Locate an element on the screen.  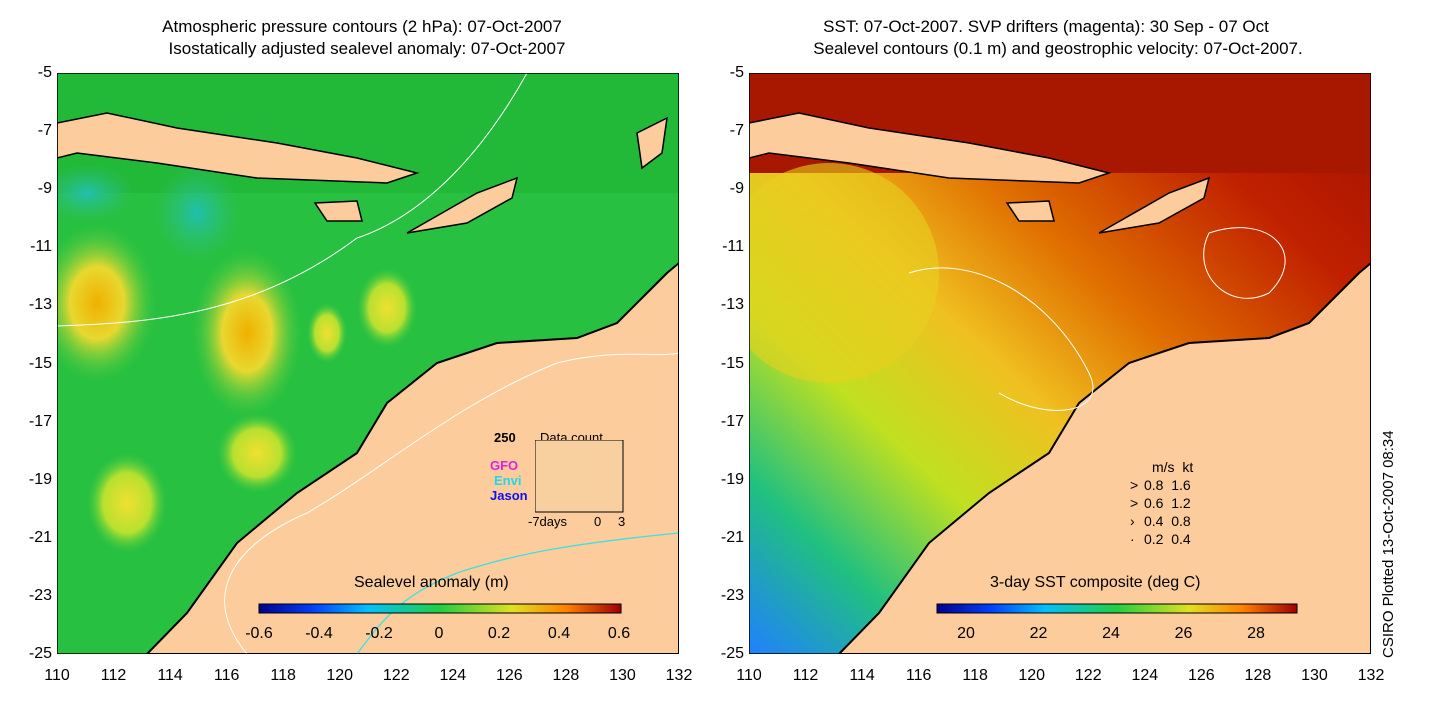
speed-legend-row: >0.8 1.6 is located at coordinates (1160, 485).